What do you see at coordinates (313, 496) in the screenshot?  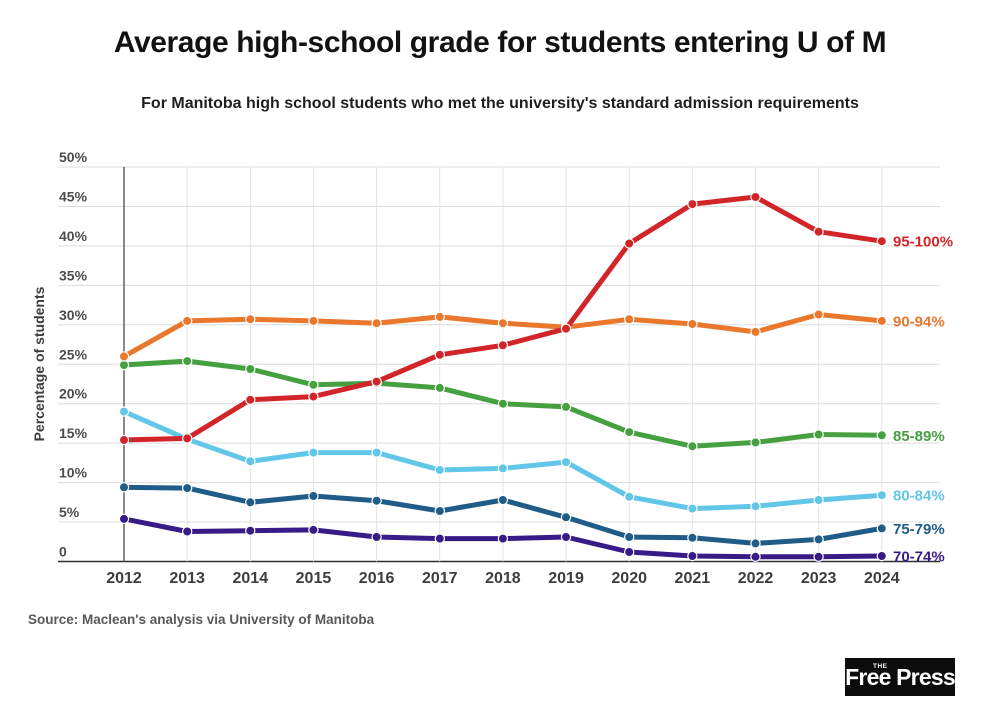 I see `data-point-75-79-2015` at bounding box center [313, 496].